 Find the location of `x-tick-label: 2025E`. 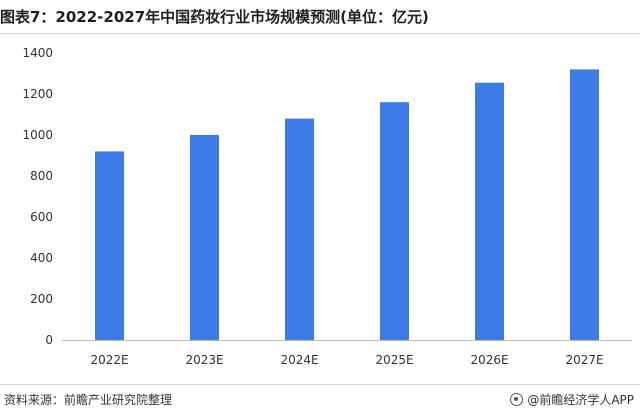

x-tick-label: 2025E is located at coordinates (394, 360).